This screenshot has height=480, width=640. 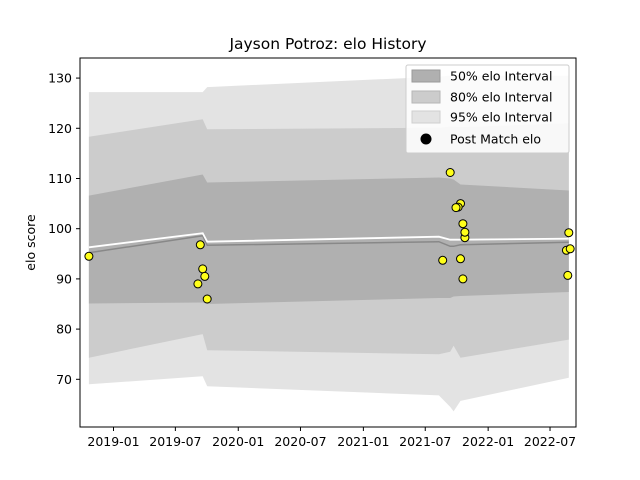 I want to click on y-tick-label: 100, so click(x=60, y=228).